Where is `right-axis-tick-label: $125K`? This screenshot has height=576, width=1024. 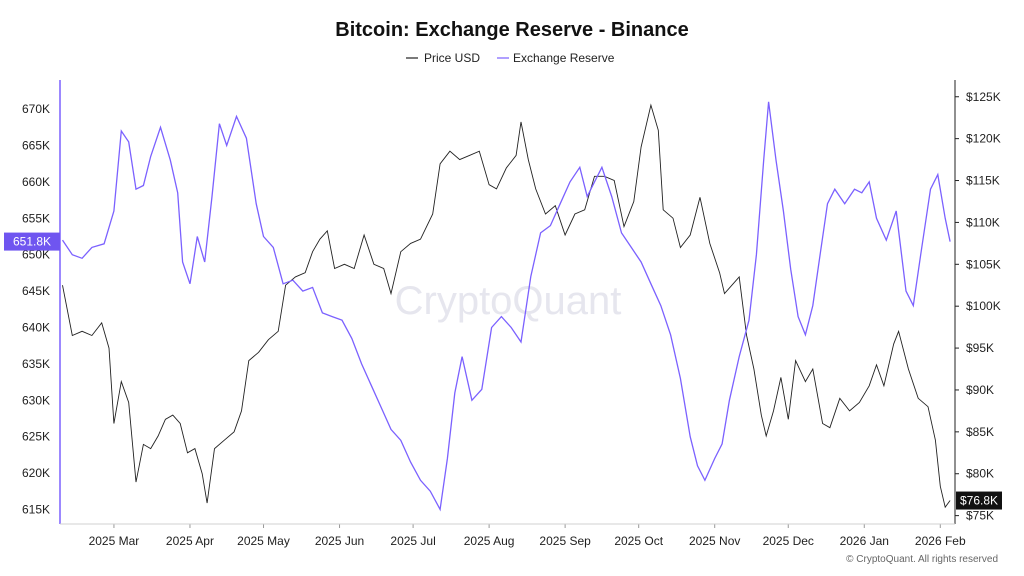
right-axis-tick-label: $125K is located at coordinates (983, 97).